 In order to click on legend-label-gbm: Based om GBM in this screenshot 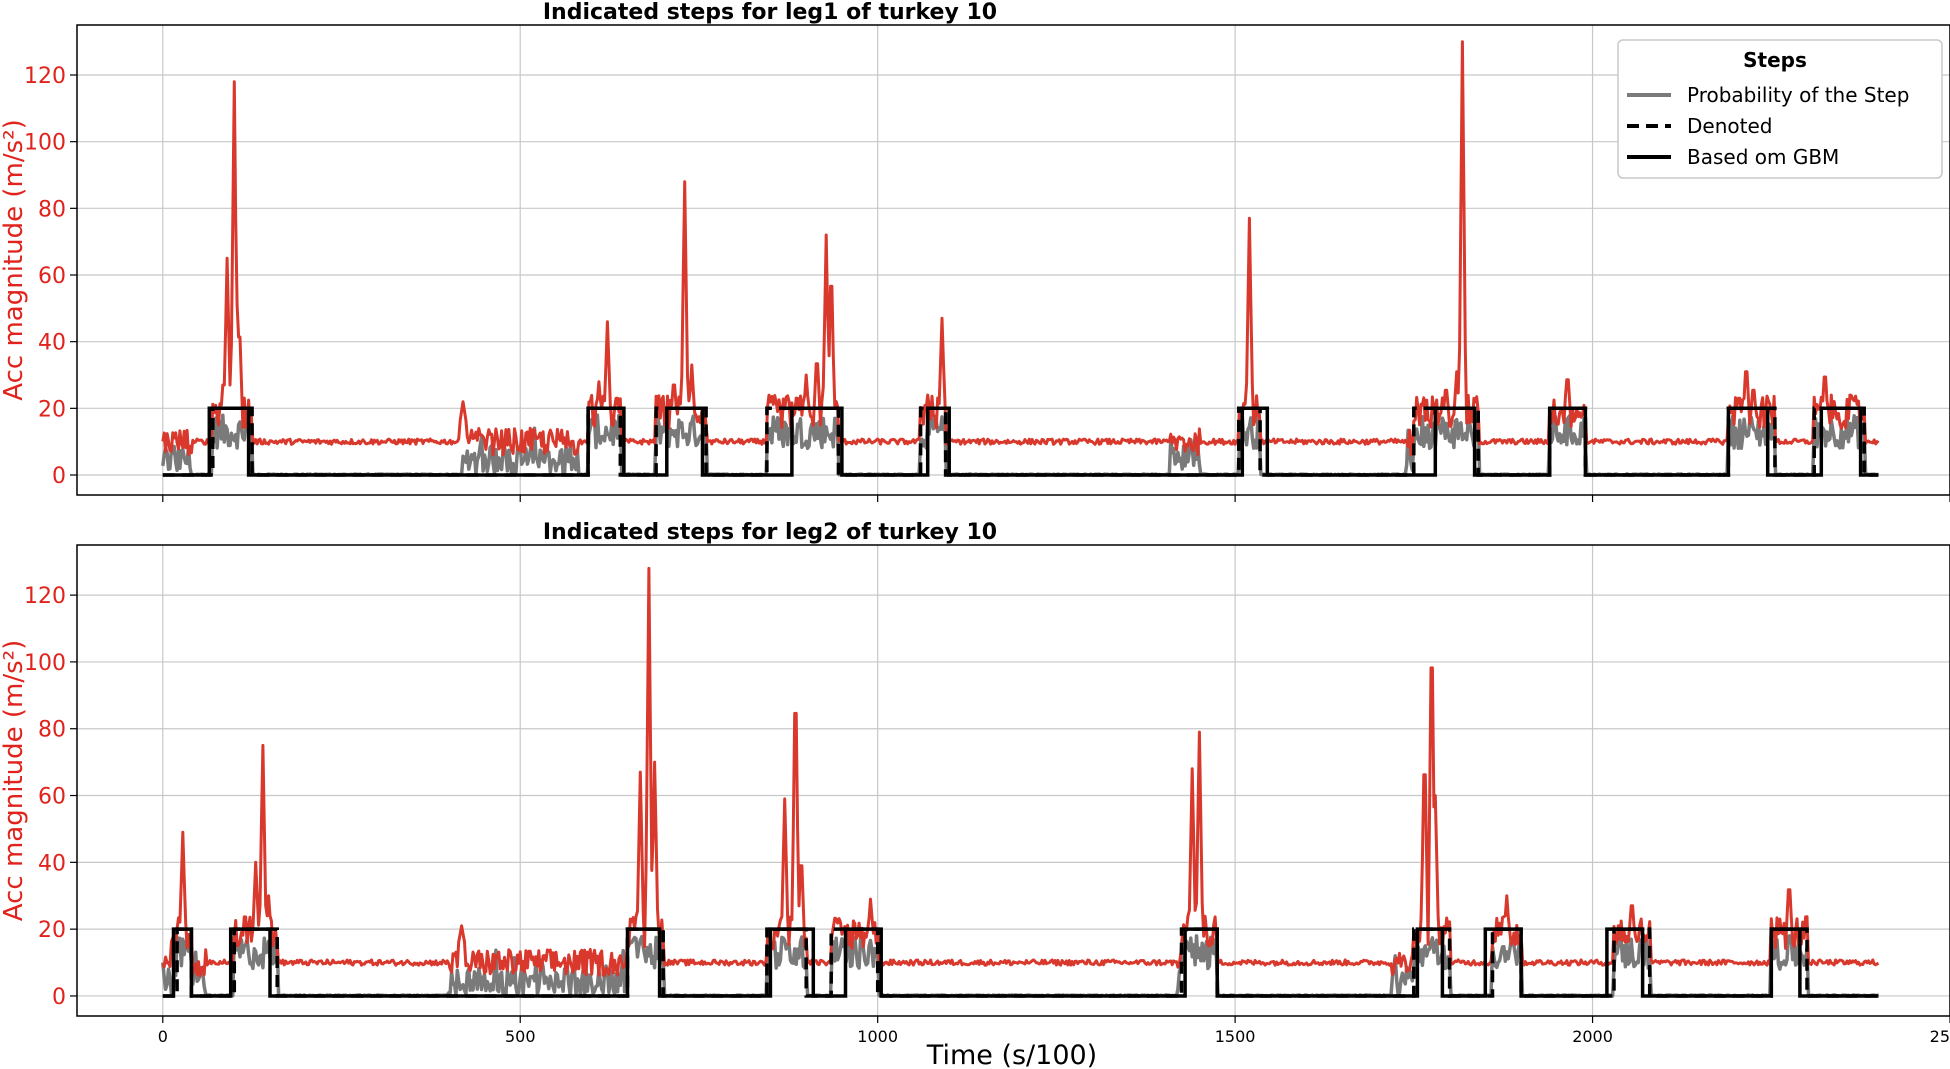, I will do `click(1763, 157)`.